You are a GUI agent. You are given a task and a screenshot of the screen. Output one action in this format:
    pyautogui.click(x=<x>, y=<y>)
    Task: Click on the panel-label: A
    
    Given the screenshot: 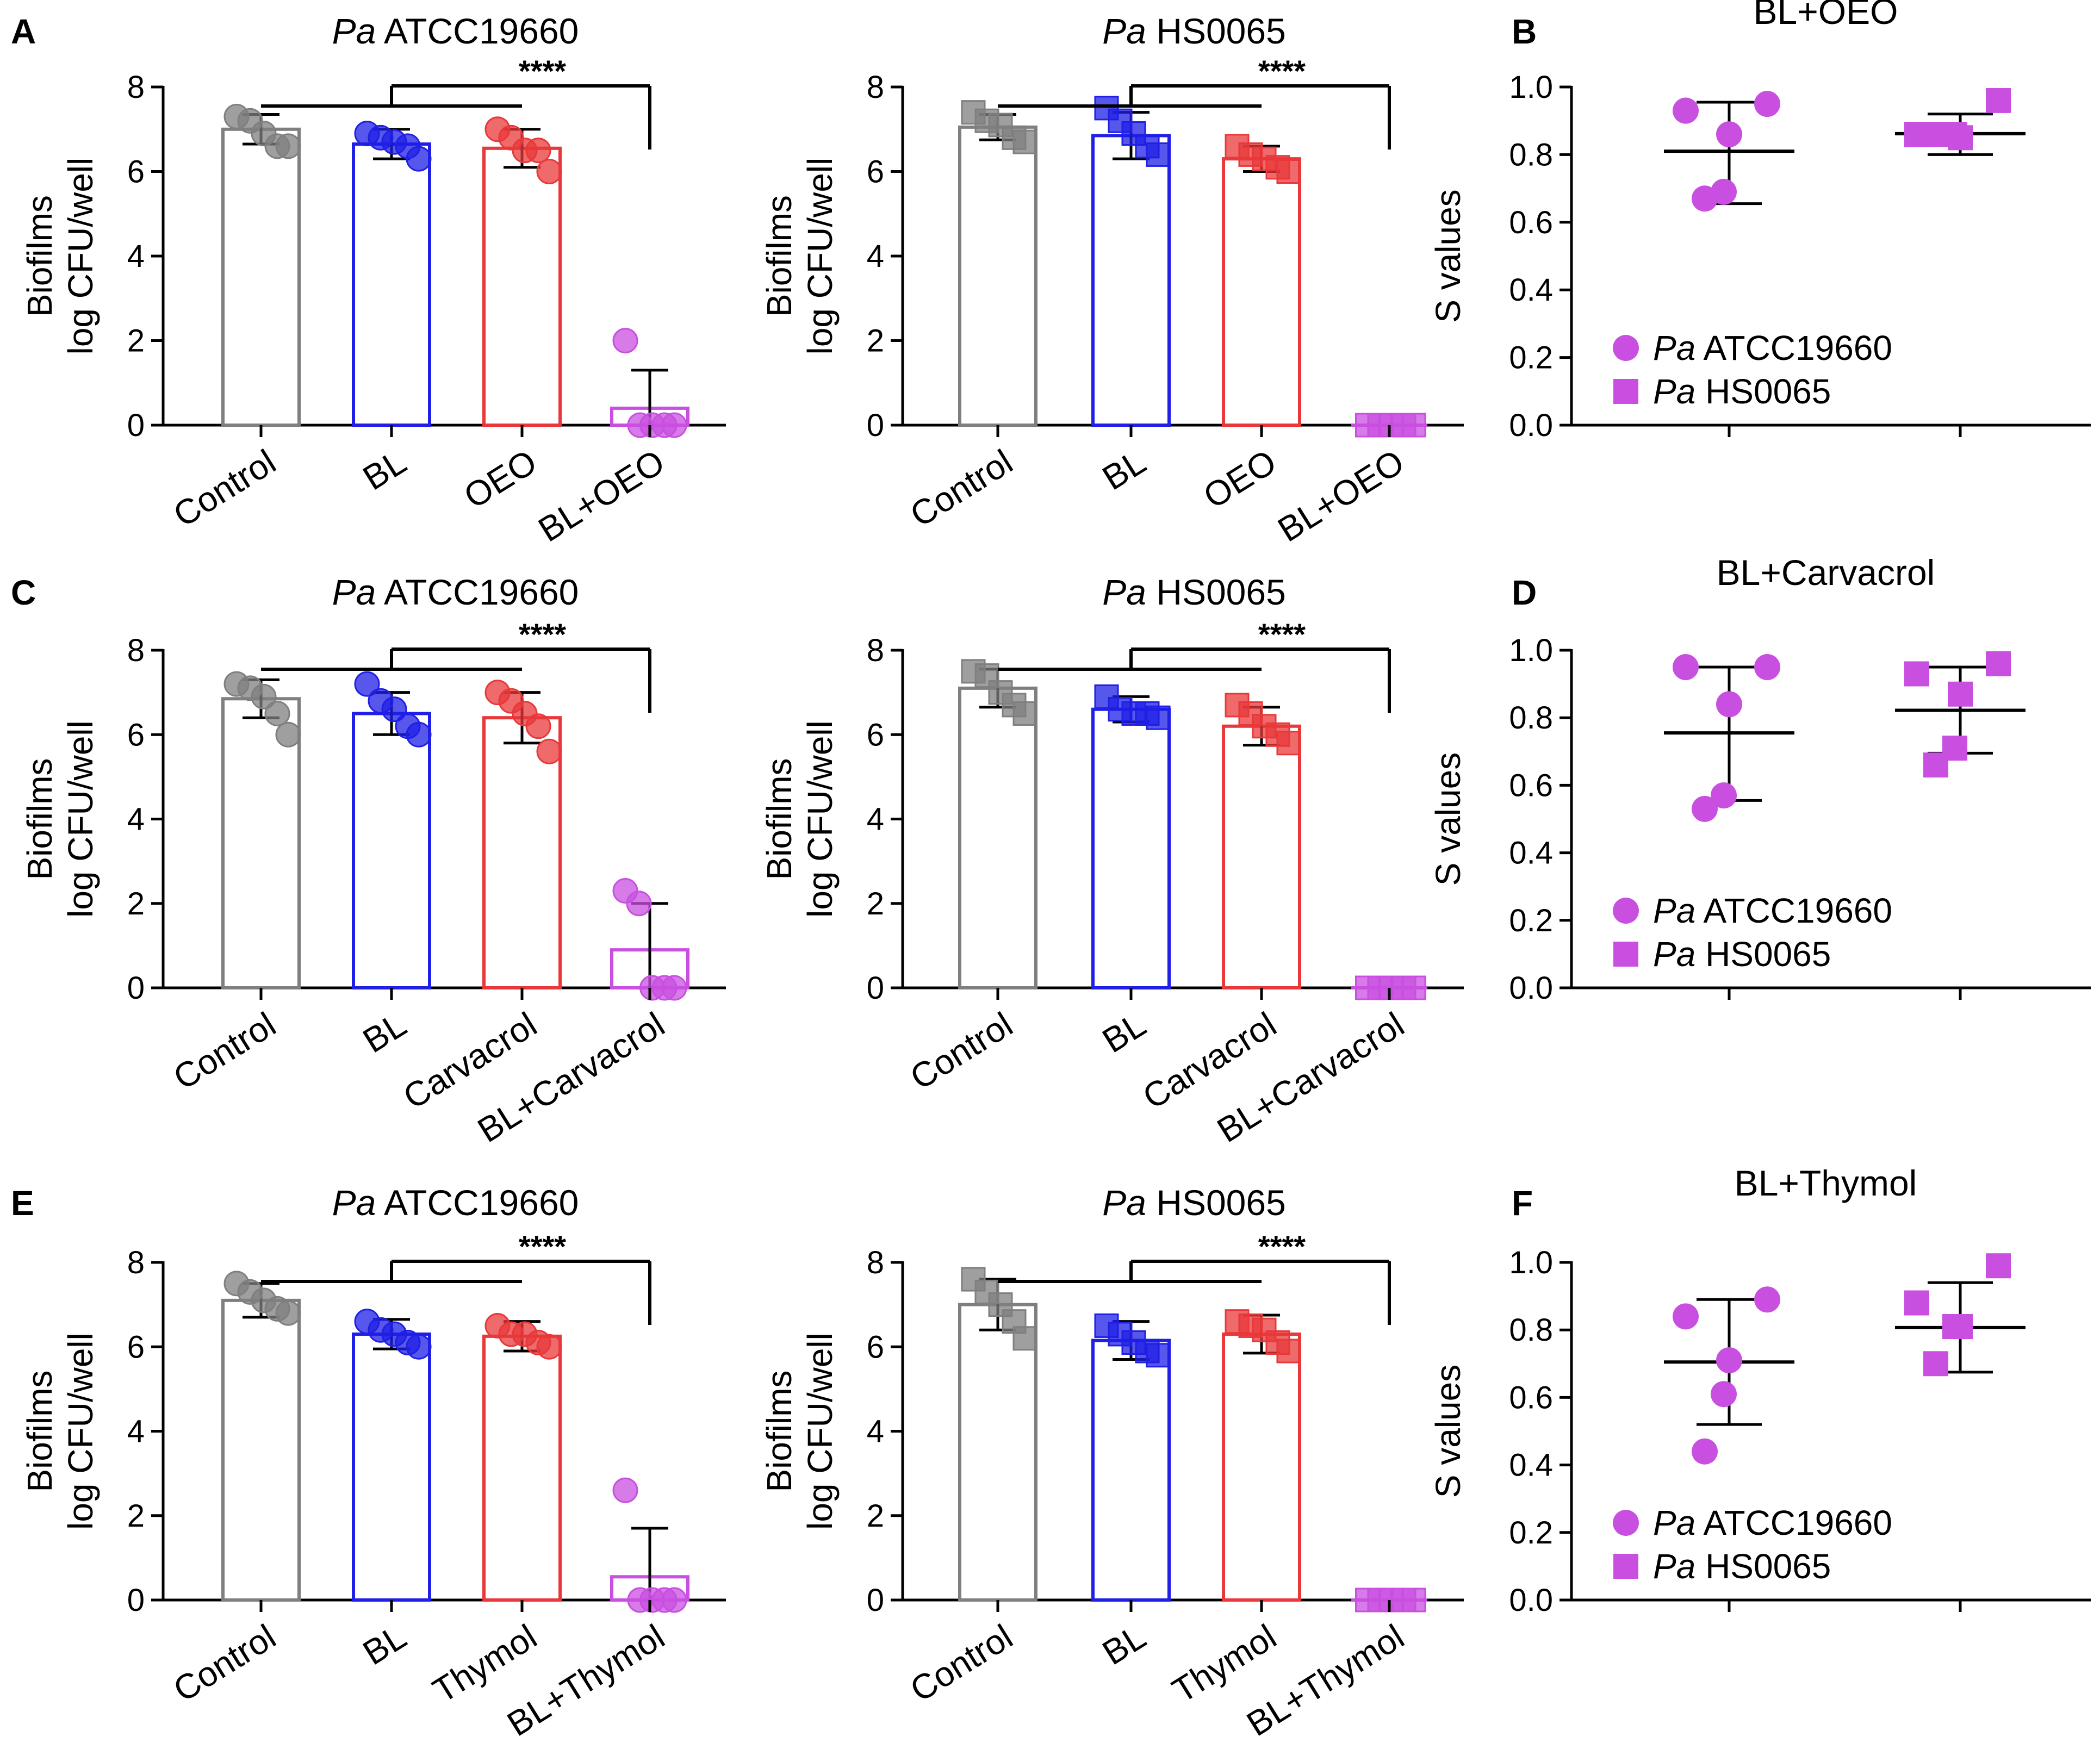 What is the action you would take?
    pyautogui.click(x=23, y=31)
    